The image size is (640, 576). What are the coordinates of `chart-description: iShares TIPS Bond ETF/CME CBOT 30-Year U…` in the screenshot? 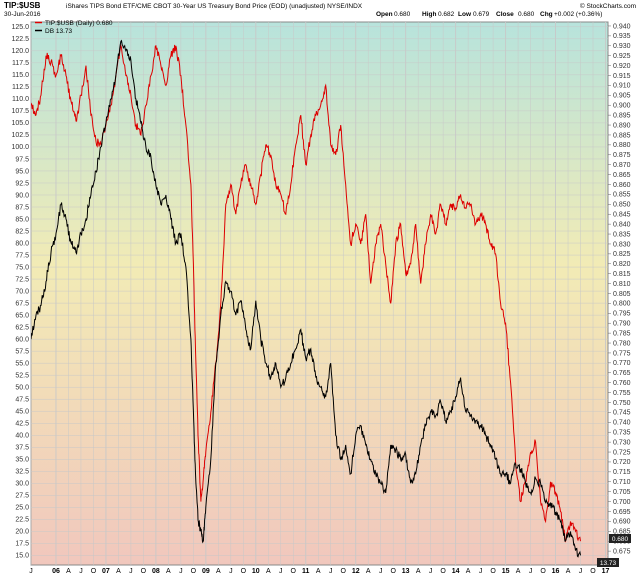 It's located at (214, 6).